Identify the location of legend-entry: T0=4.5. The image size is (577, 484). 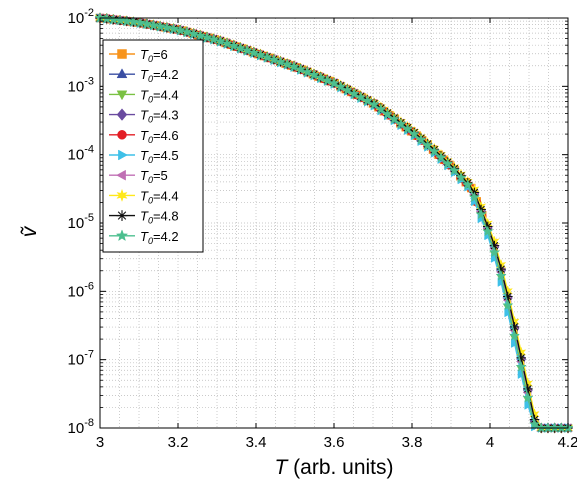
(144, 156).